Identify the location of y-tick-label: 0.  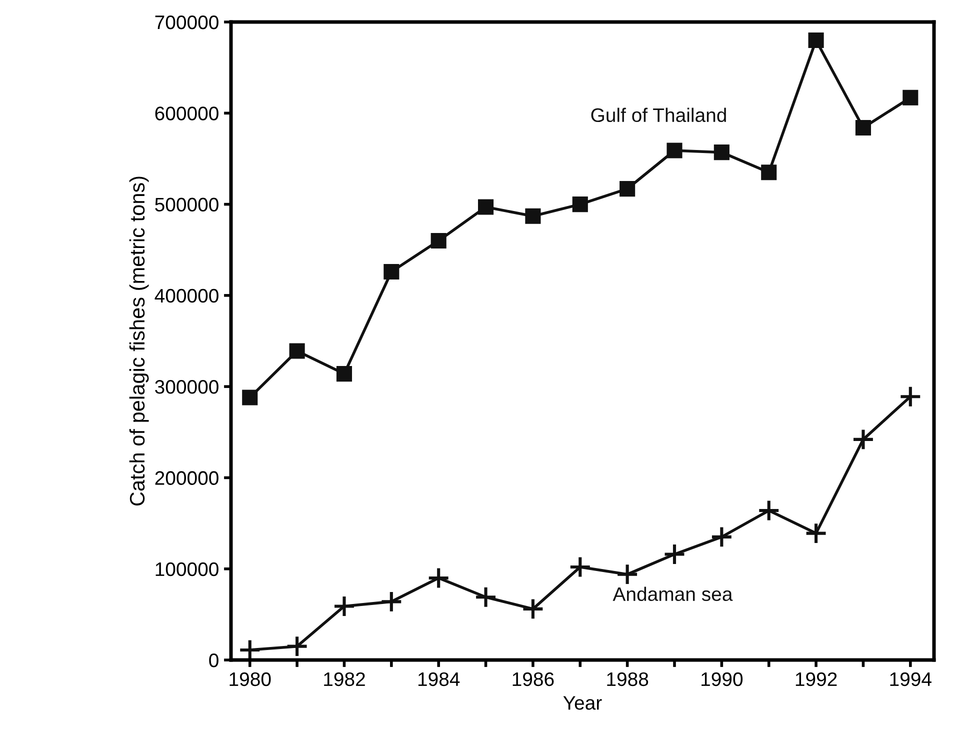
(213, 660).